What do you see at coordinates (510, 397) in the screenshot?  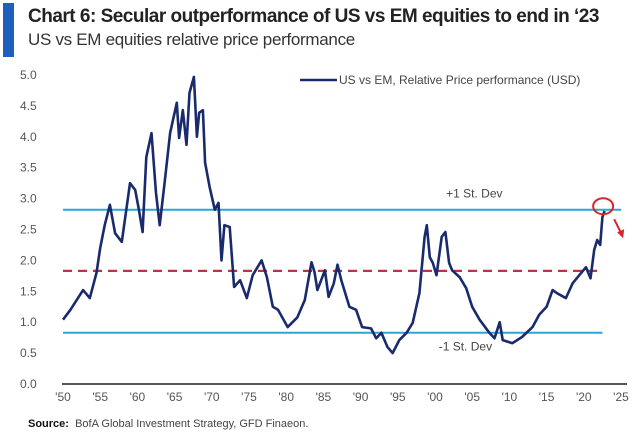 I see `x-tick-label: '10` at bounding box center [510, 397].